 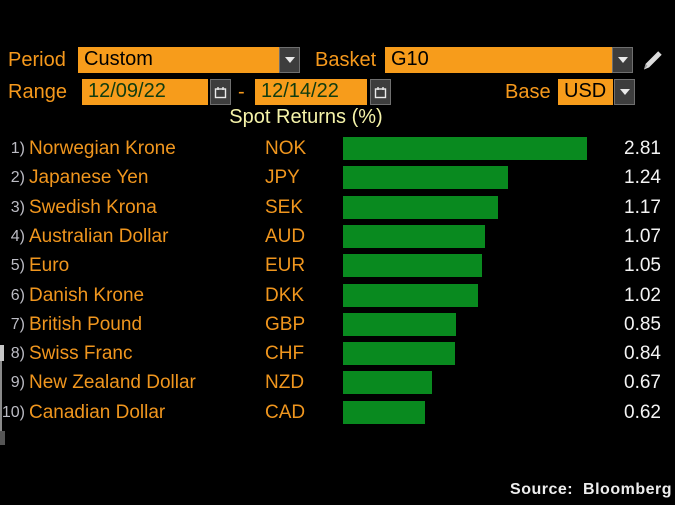 What do you see at coordinates (17, 148) in the screenshot?
I see `row-number: 1)` at bounding box center [17, 148].